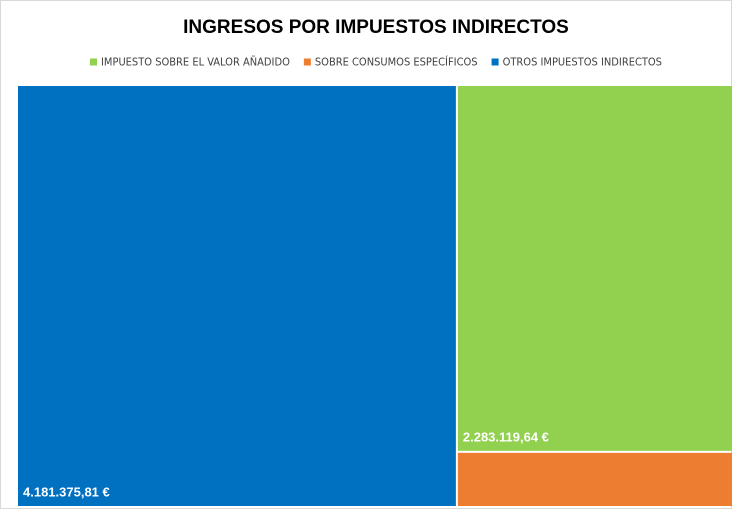 The height and width of the screenshot is (509, 732). What do you see at coordinates (582, 62) in the screenshot?
I see `legend-label: OTROS IMPUESTOS INDIRECTOS` at bounding box center [582, 62].